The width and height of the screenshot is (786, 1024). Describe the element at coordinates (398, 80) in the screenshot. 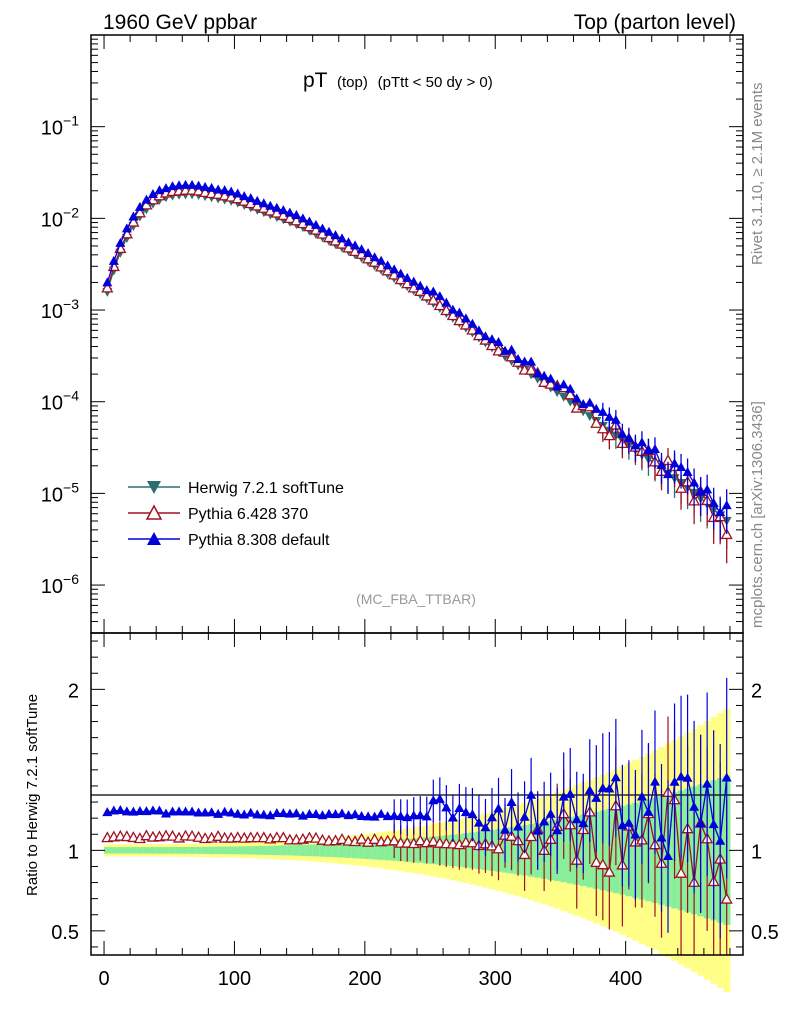

I see `main-title: pT (top) (pTtt < 50 dy > 0)` at that location.